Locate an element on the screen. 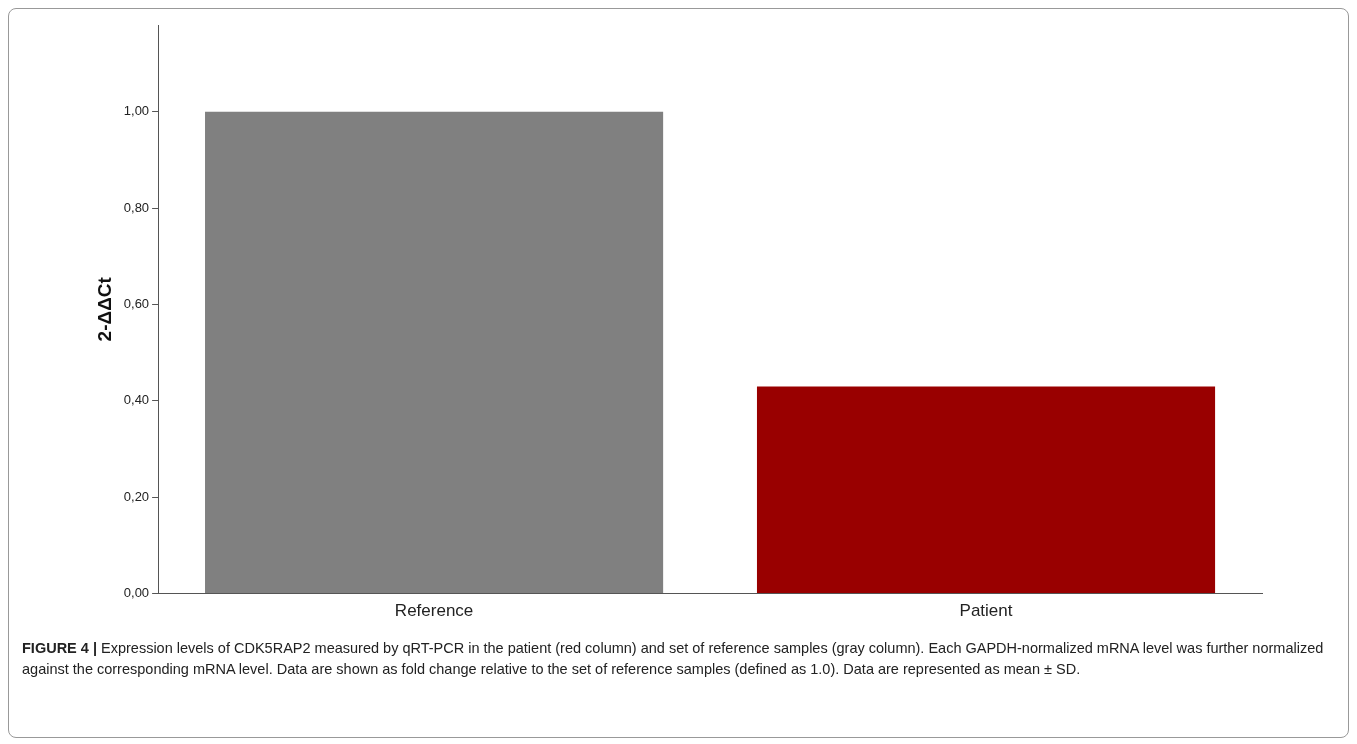  y-tick-label: 0,20 is located at coordinates (136, 496).